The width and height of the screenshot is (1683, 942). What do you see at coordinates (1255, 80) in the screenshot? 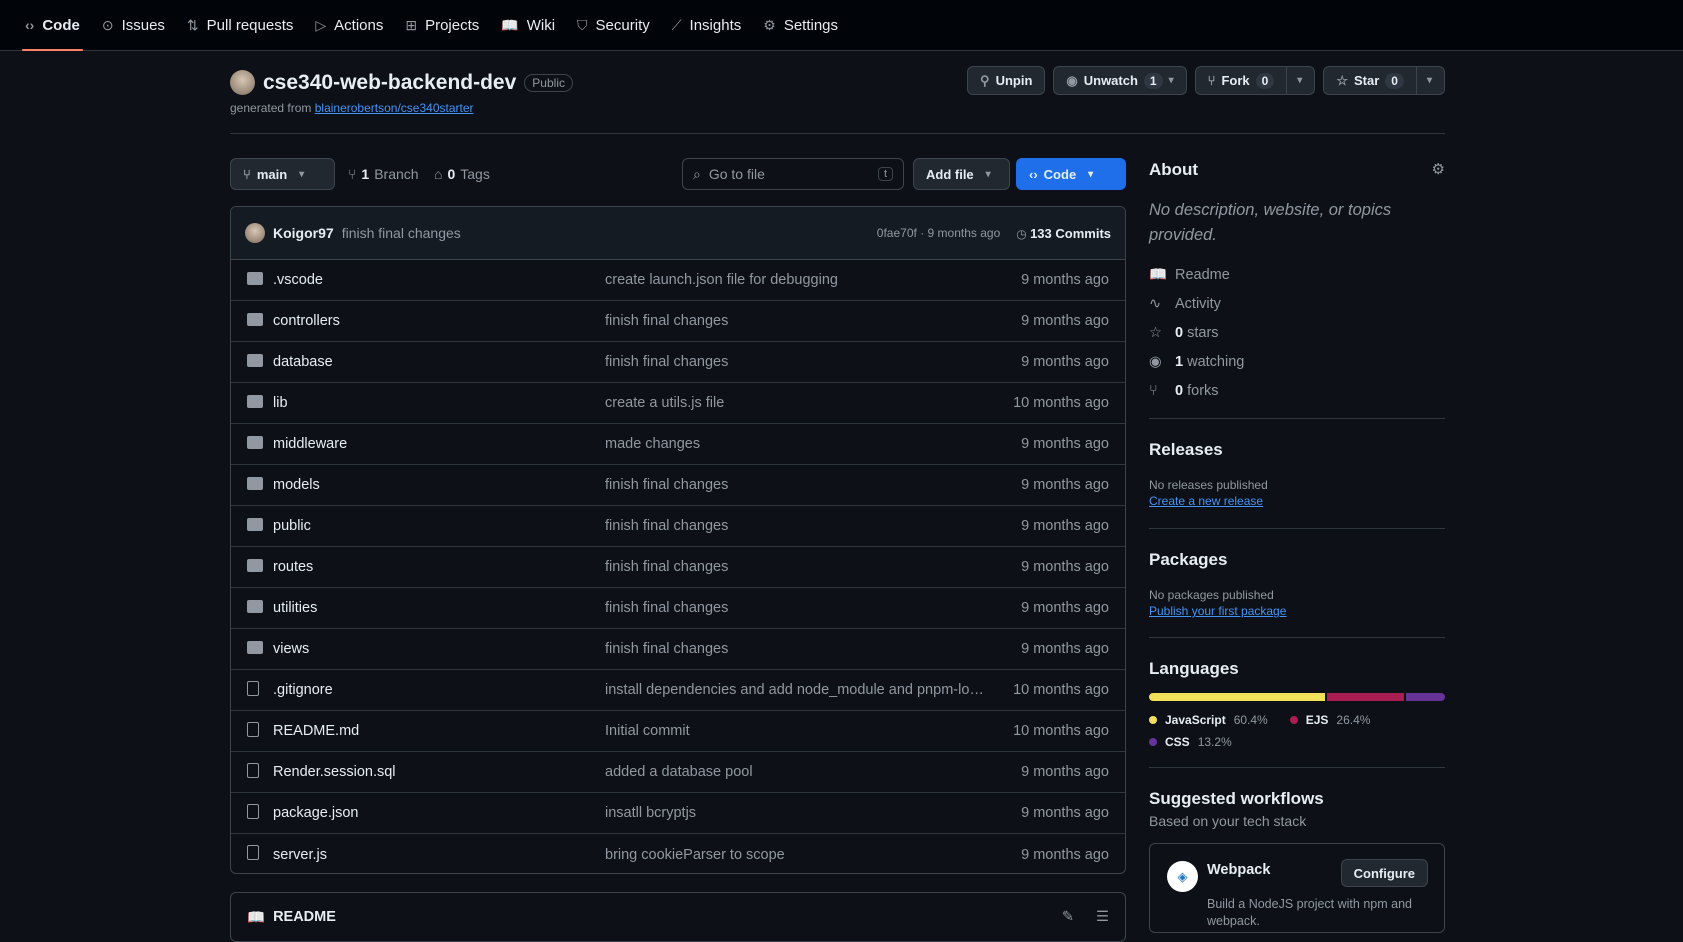
I see `fork-button: ⑂ Fork 0 ▾` at bounding box center [1255, 80].